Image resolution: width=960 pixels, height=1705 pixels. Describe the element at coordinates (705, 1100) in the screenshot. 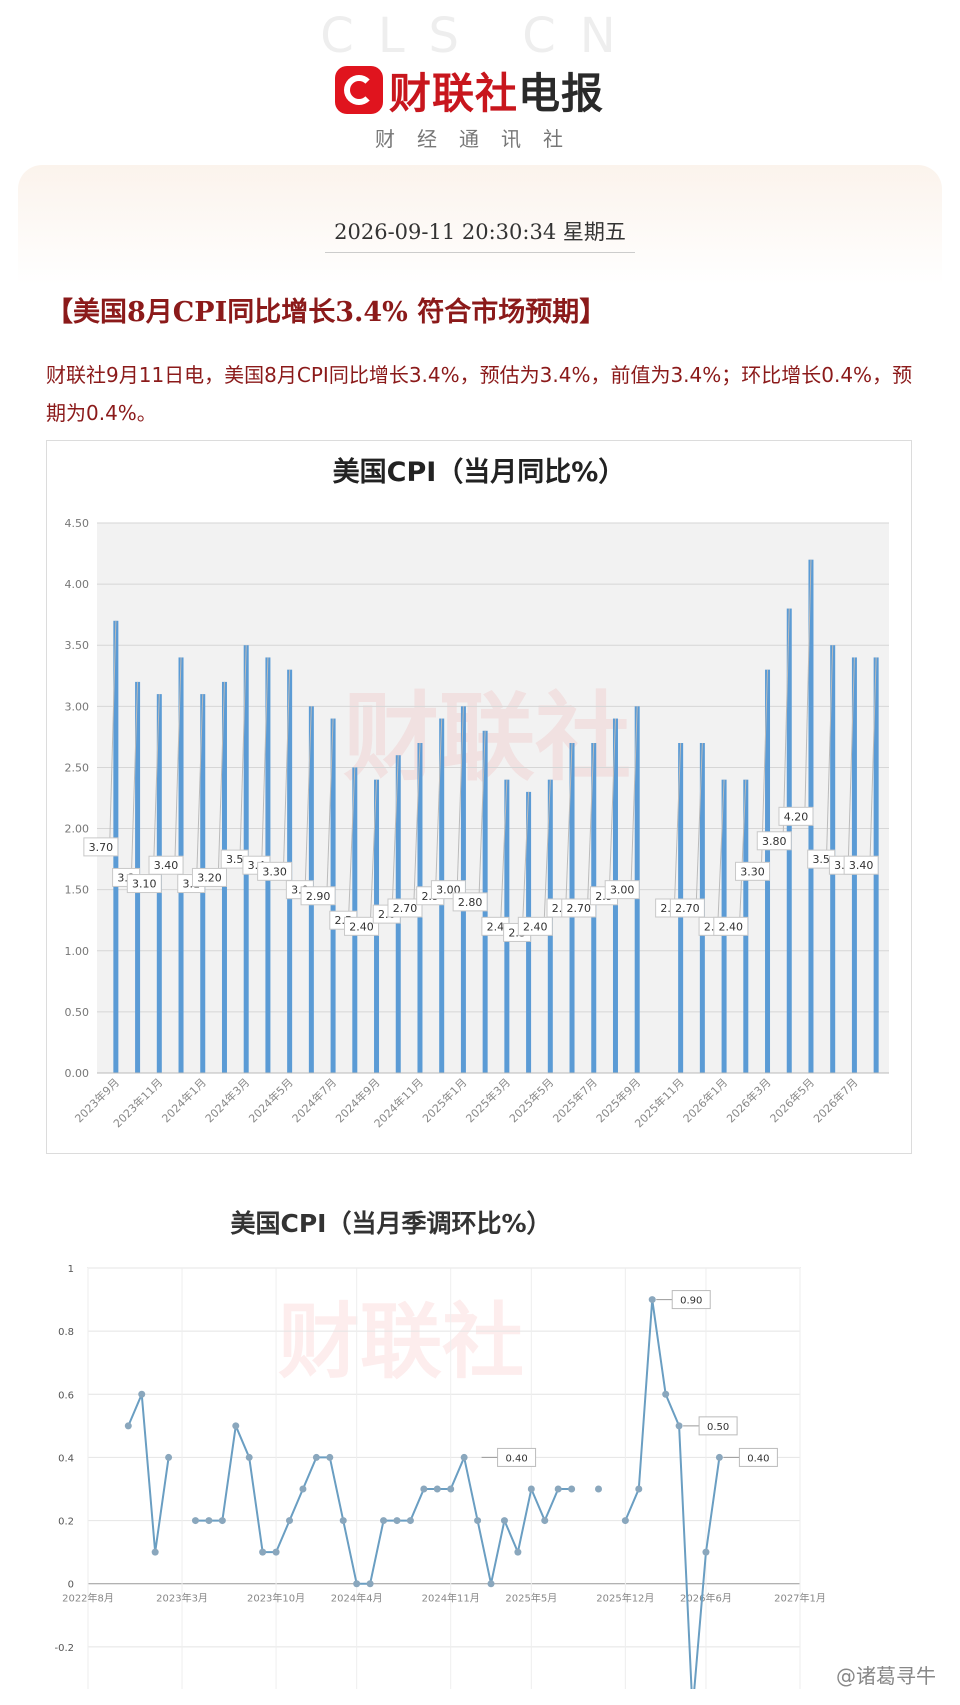

I see `x-tick-label: 2026年1月` at that location.